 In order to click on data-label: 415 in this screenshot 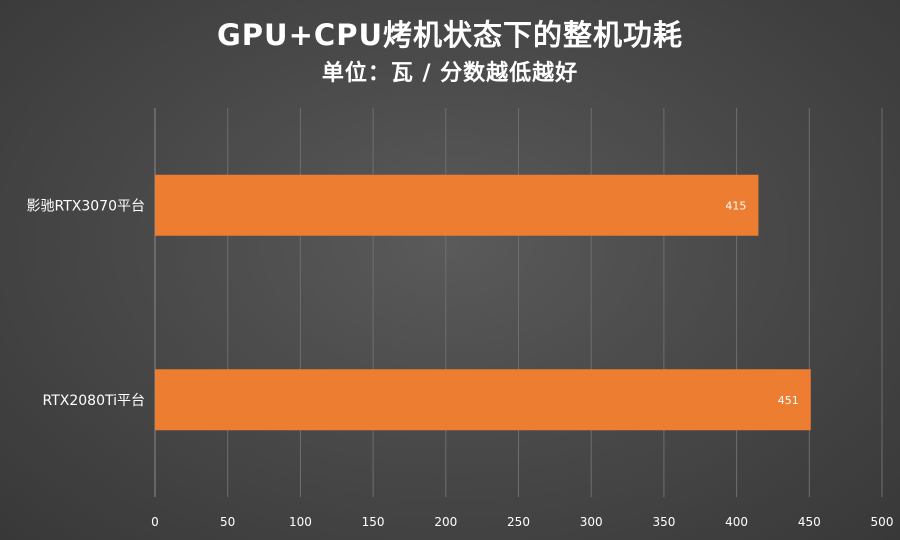, I will do `click(735, 205)`.